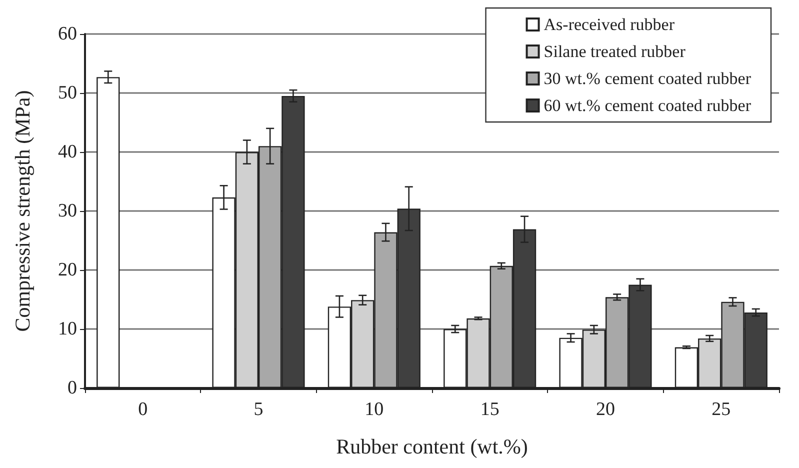 The height and width of the screenshot is (468, 799). Describe the element at coordinates (648, 78) in the screenshot. I see `legend-label: 30 wt.% cement coated rubber` at that location.